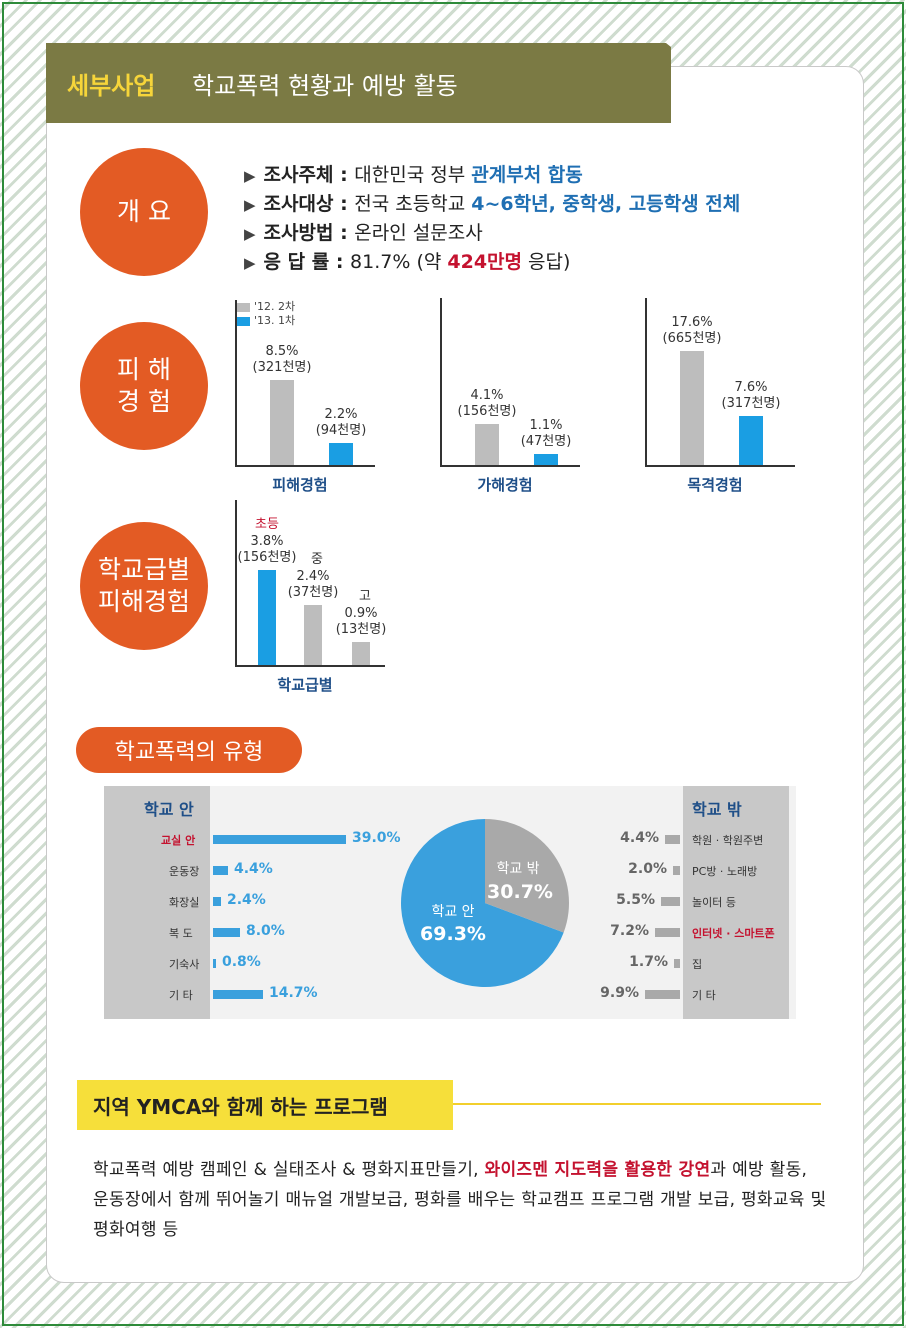 This screenshot has width=906, height=1328. I want to click on chart-data-label: 3.8% (156천명), so click(267, 550).